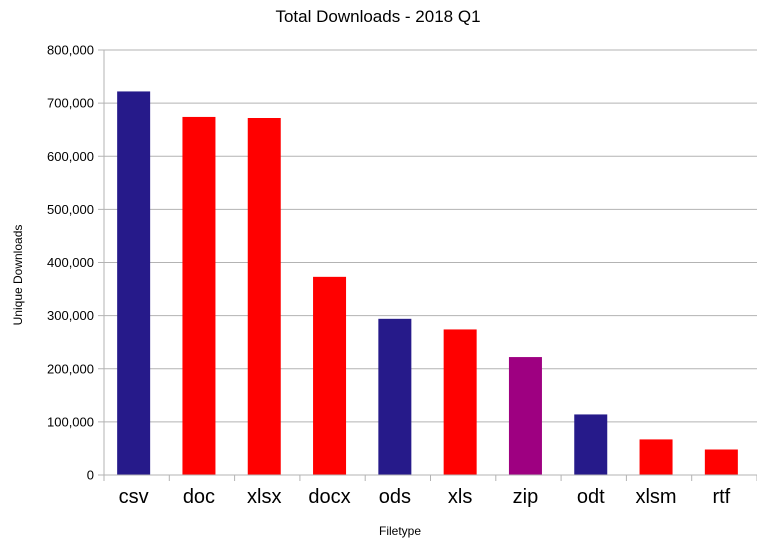 The width and height of the screenshot is (757, 538). What do you see at coordinates (460, 402) in the screenshot?
I see `bar-xls` at bounding box center [460, 402].